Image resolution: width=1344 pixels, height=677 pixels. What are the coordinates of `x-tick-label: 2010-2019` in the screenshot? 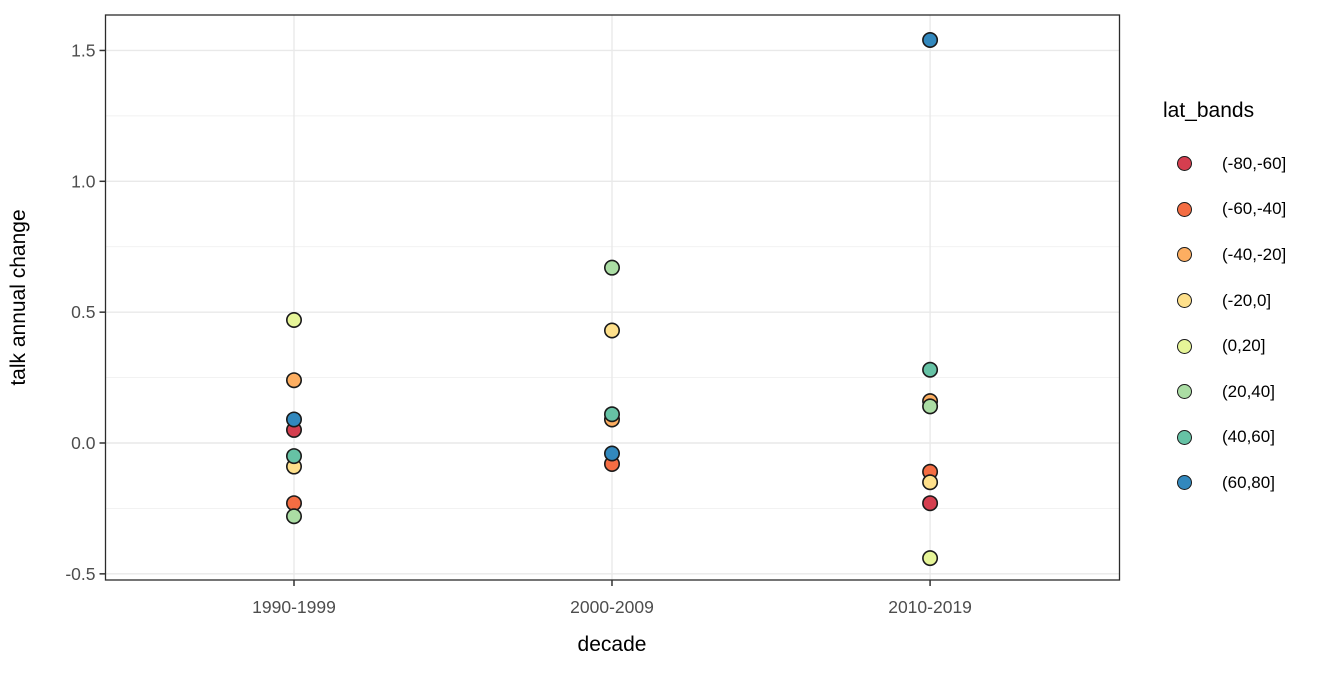 It's located at (930, 607).